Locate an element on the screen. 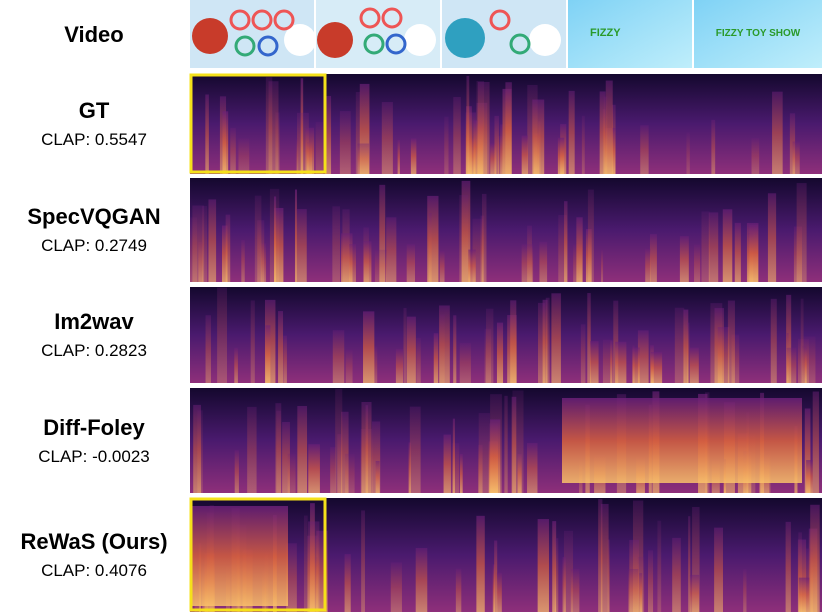 The width and height of the screenshot is (822, 612). row-name: Im2wav is located at coordinates (94, 321).